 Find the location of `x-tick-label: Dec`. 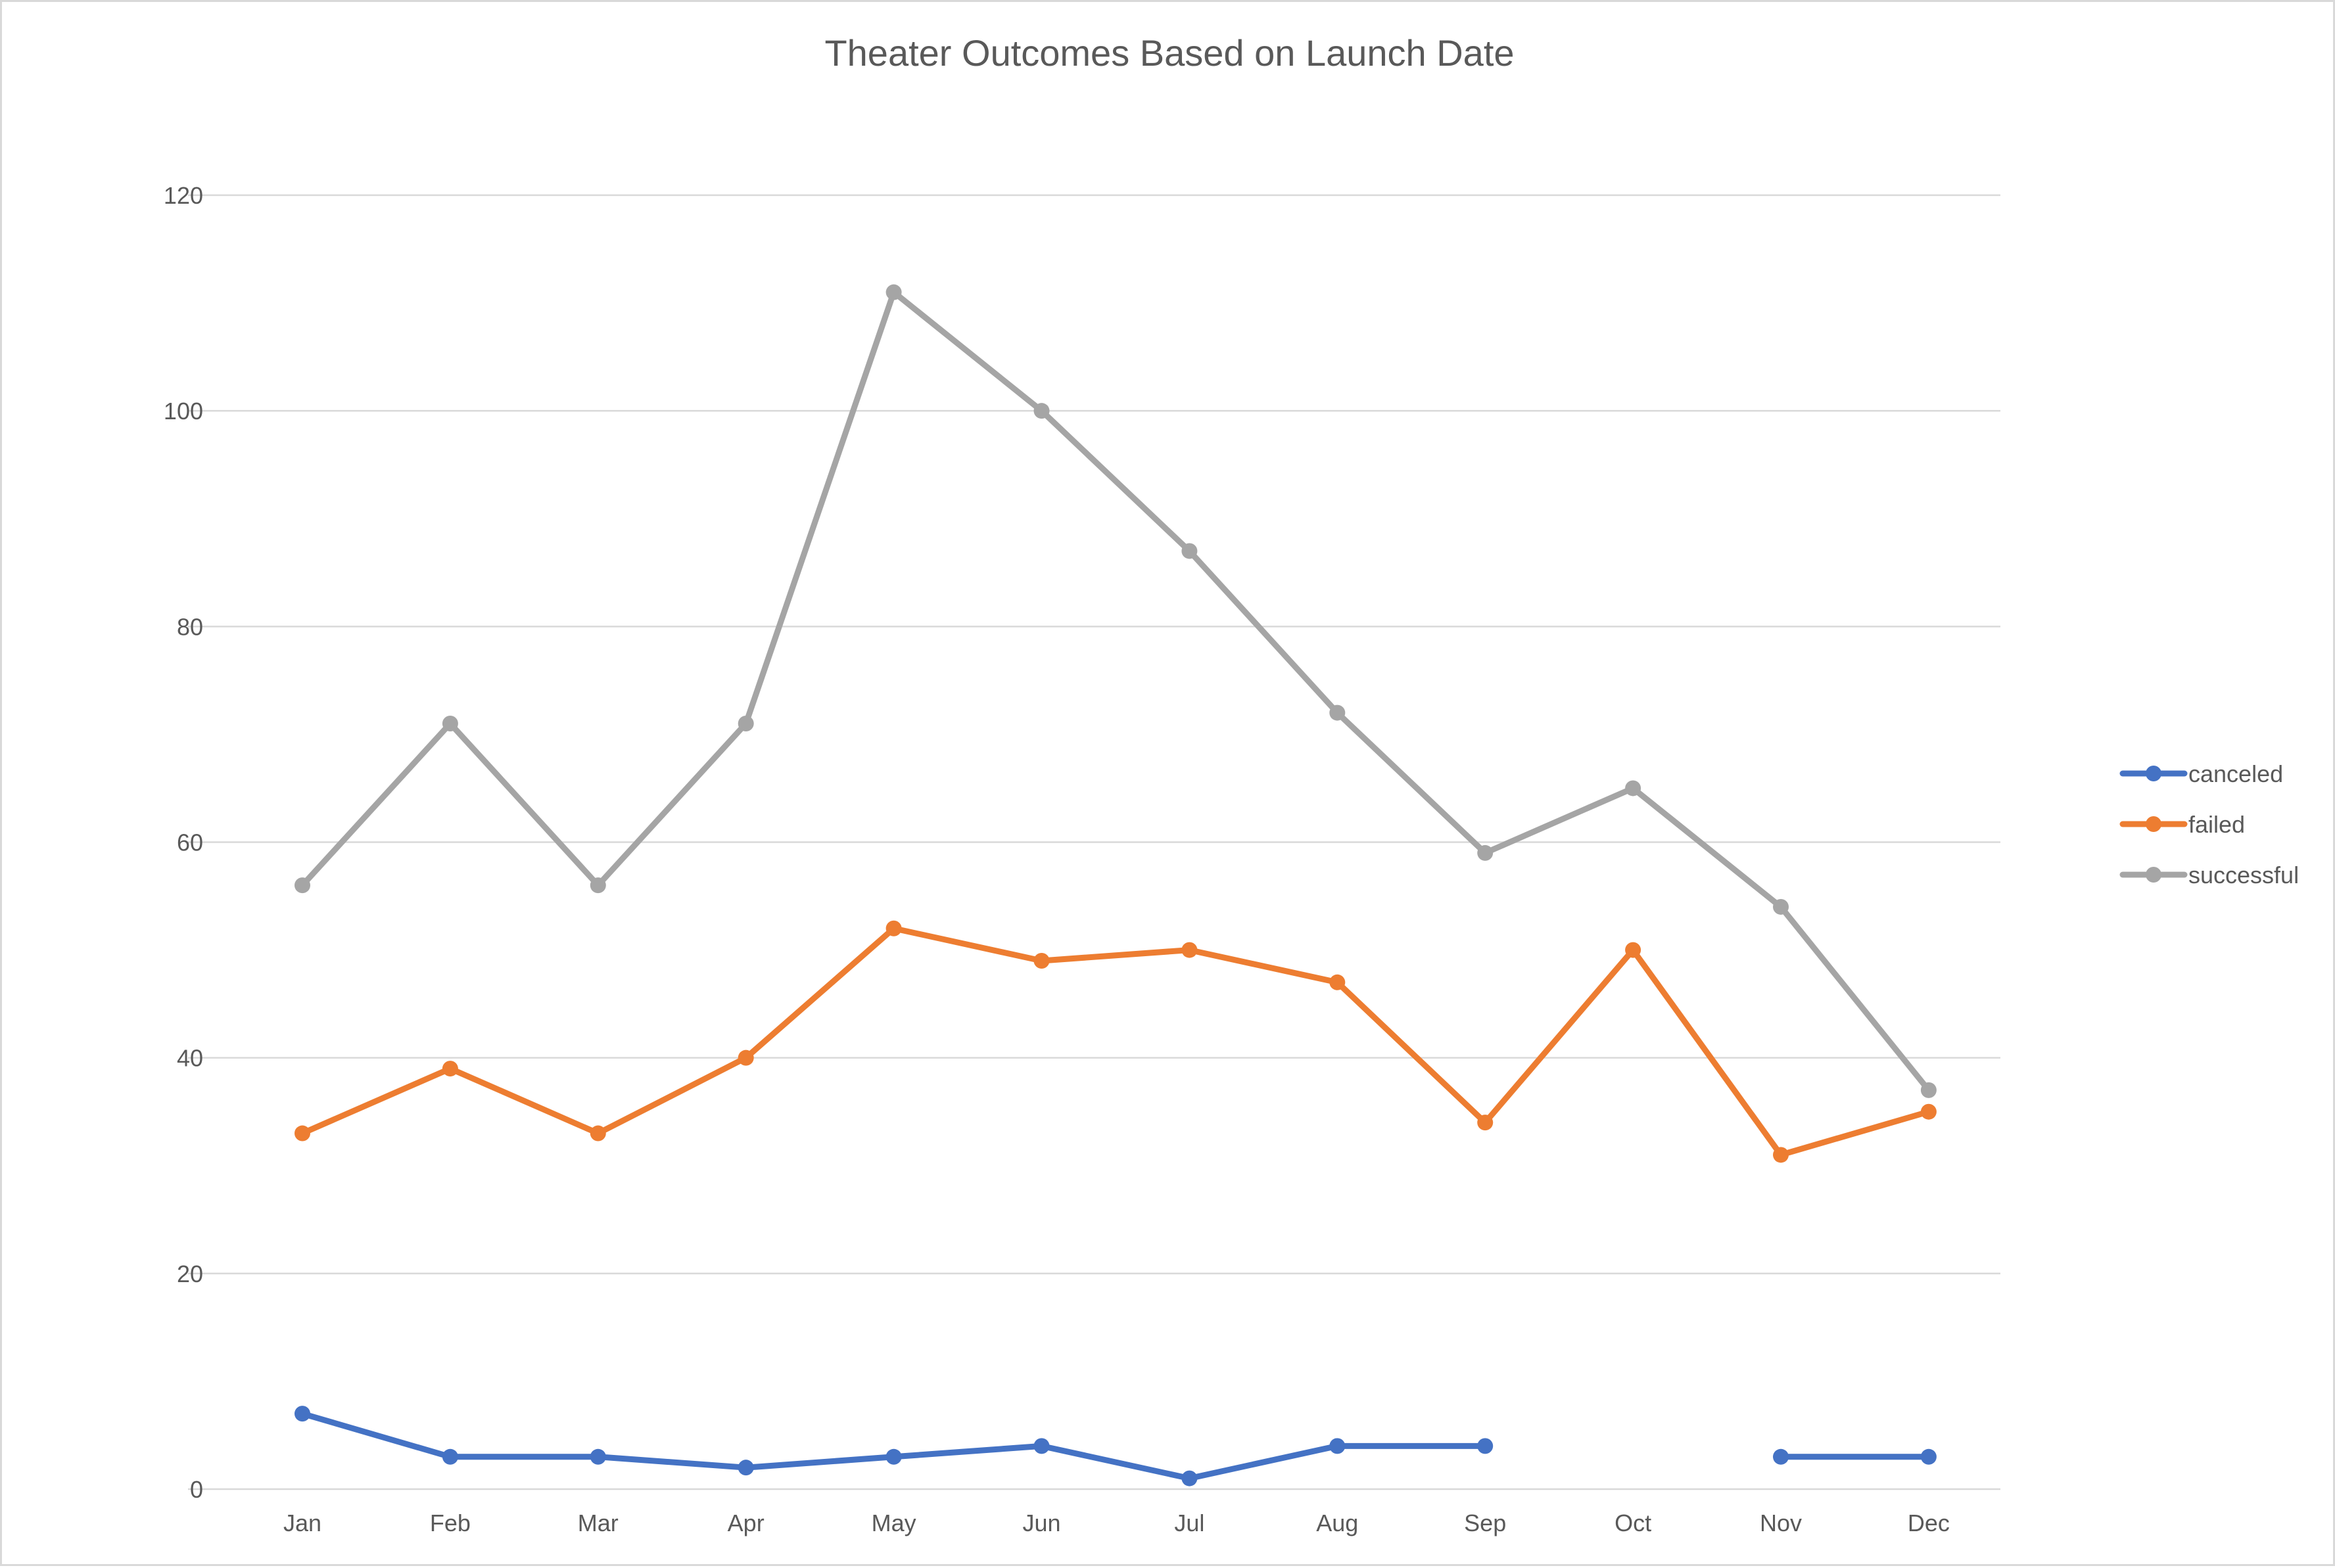

x-tick-label: Dec is located at coordinates (1929, 1523).